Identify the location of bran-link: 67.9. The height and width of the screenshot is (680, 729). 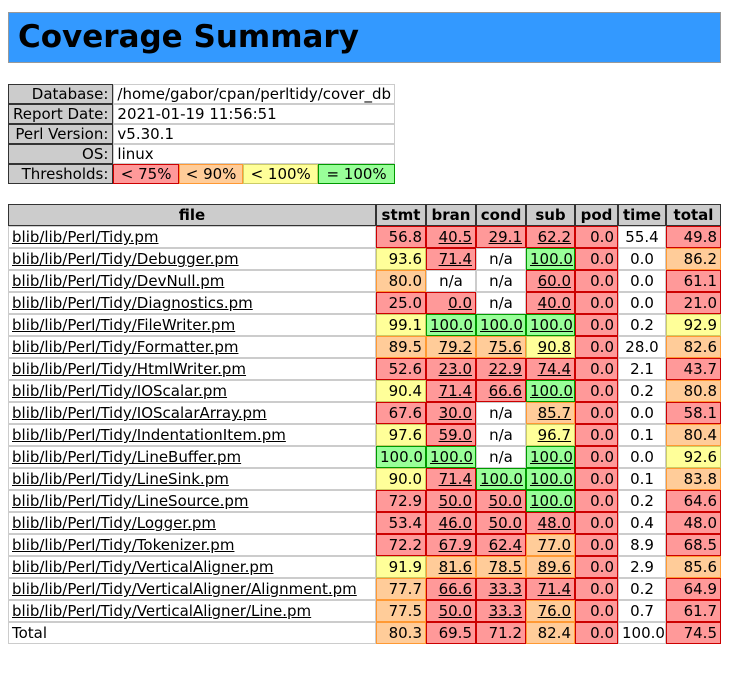
(455, 545).